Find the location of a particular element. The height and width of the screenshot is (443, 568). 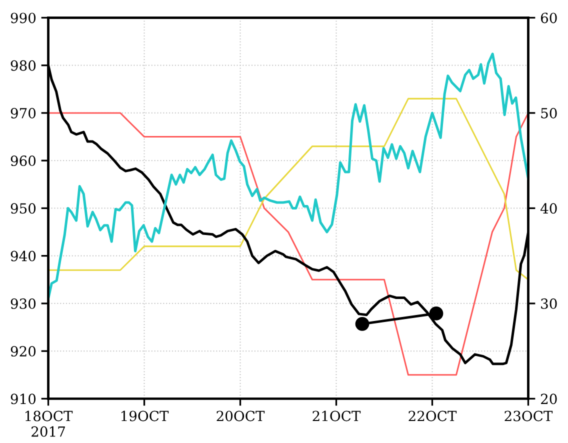

y2-tick-label: 50 is located at coordinates (549, 113).